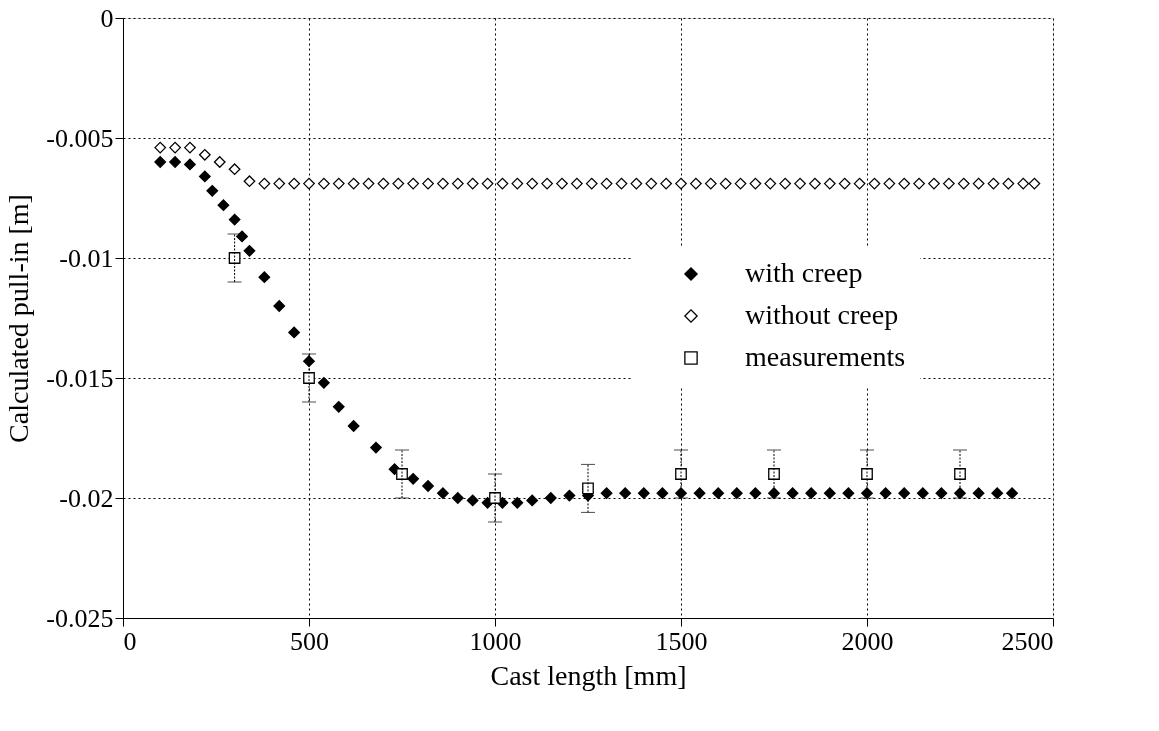 This screenshot has width=1159, height=731. I want to click on y-tick-label: 0, so click(107, 18).